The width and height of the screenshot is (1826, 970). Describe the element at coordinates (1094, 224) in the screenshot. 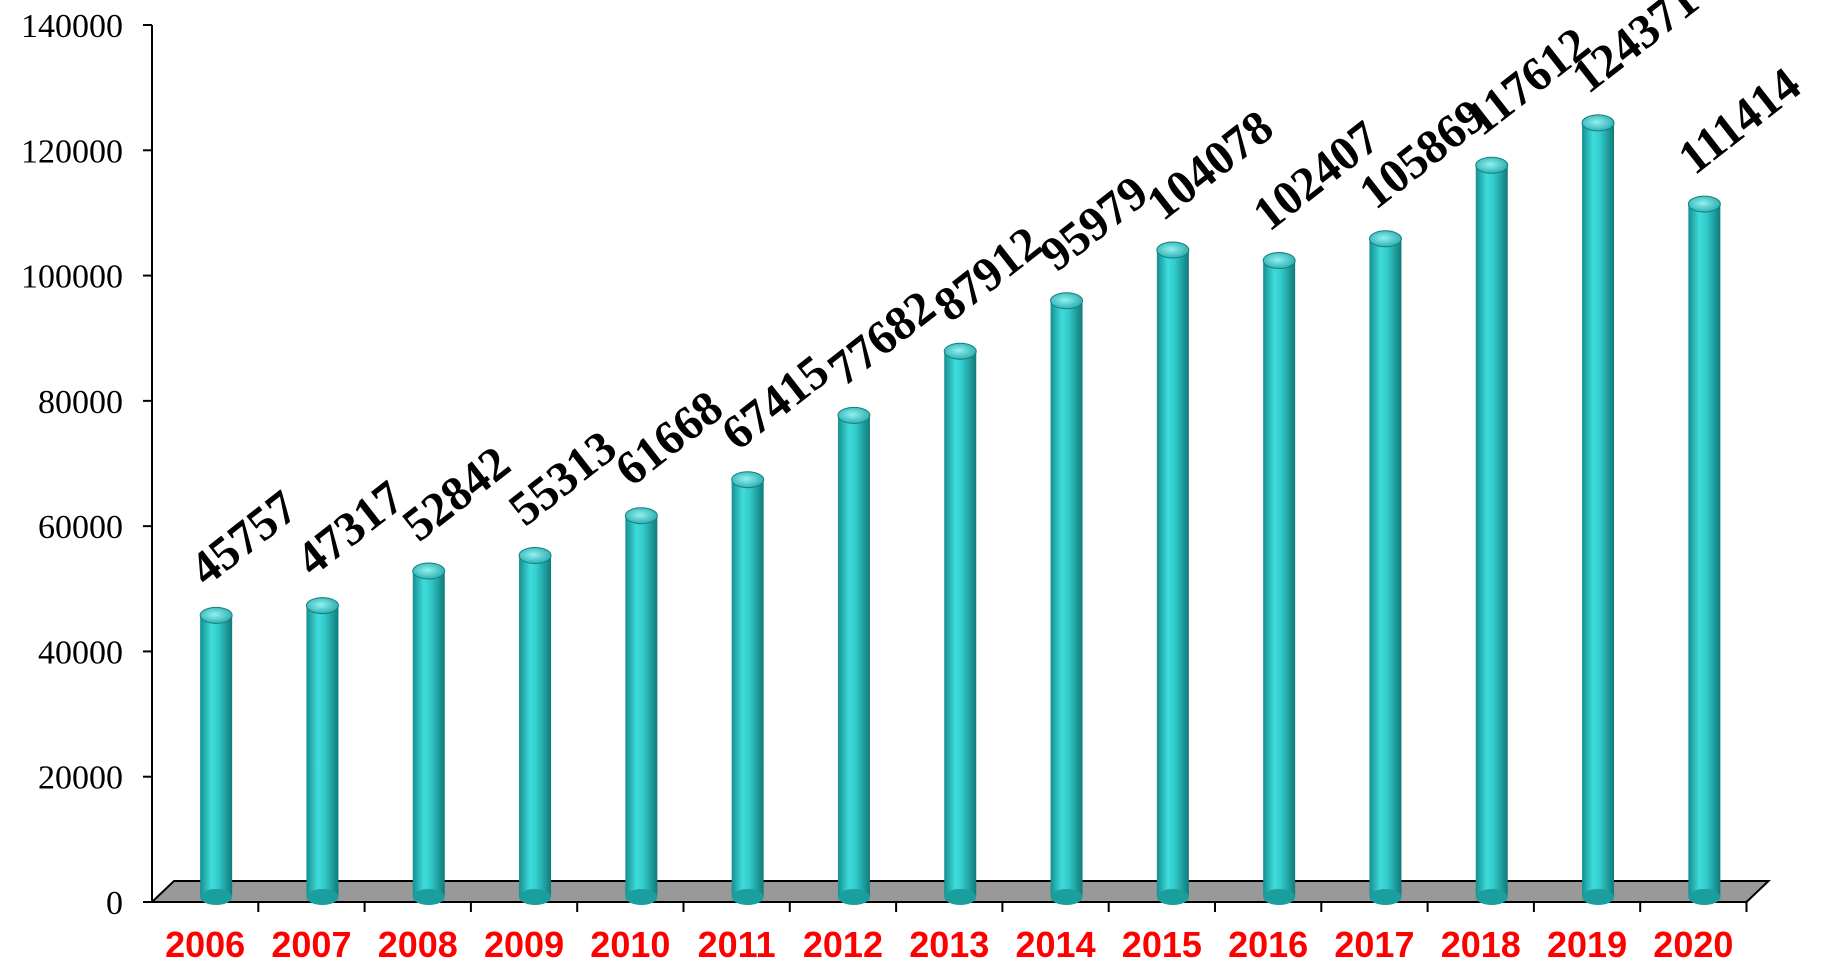

I see `data-label: 95979` at that location.